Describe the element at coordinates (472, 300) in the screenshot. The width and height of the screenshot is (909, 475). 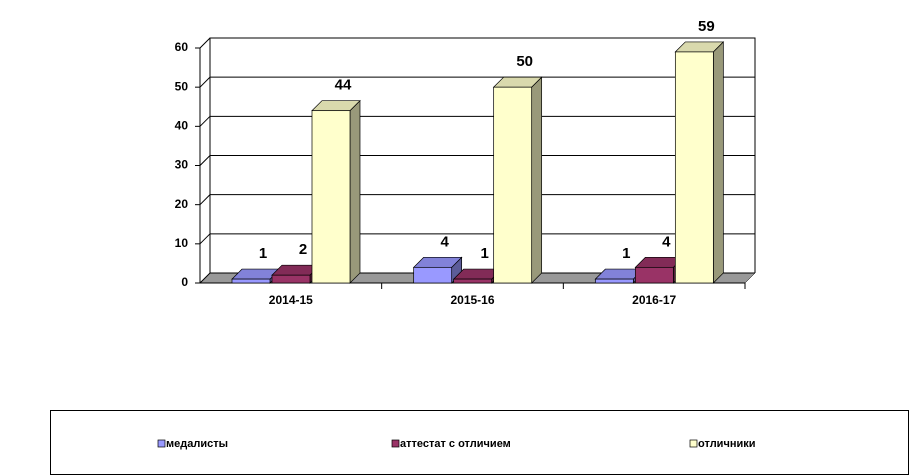
I see `x-tick-label: 2015-16` at that location.